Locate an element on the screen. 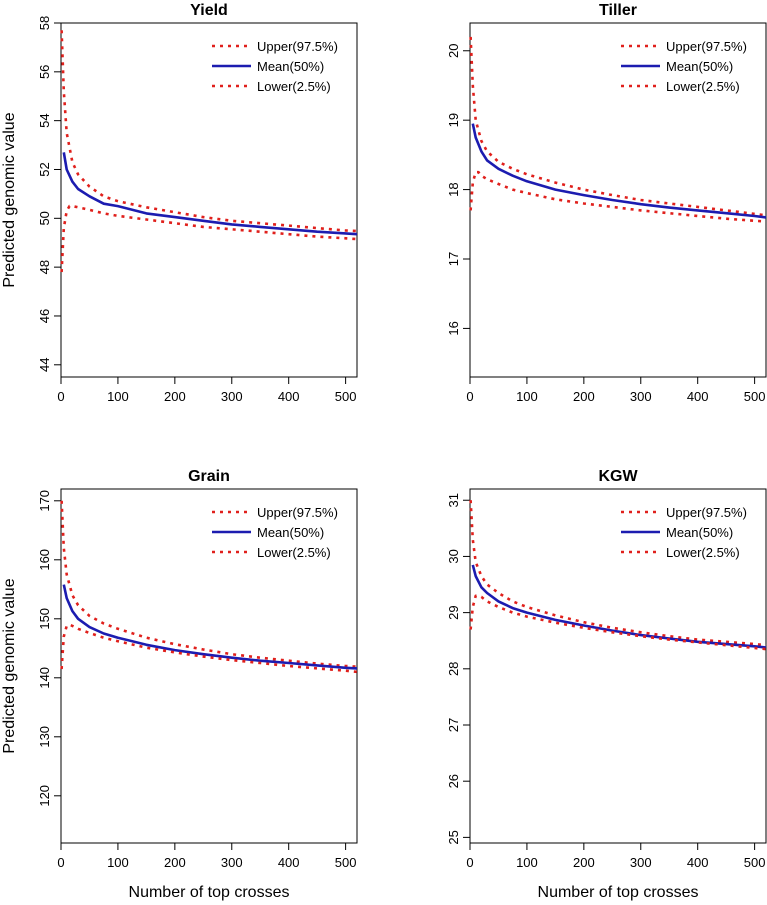  y-tick-label: 29 is located at coordinates (453, 612).